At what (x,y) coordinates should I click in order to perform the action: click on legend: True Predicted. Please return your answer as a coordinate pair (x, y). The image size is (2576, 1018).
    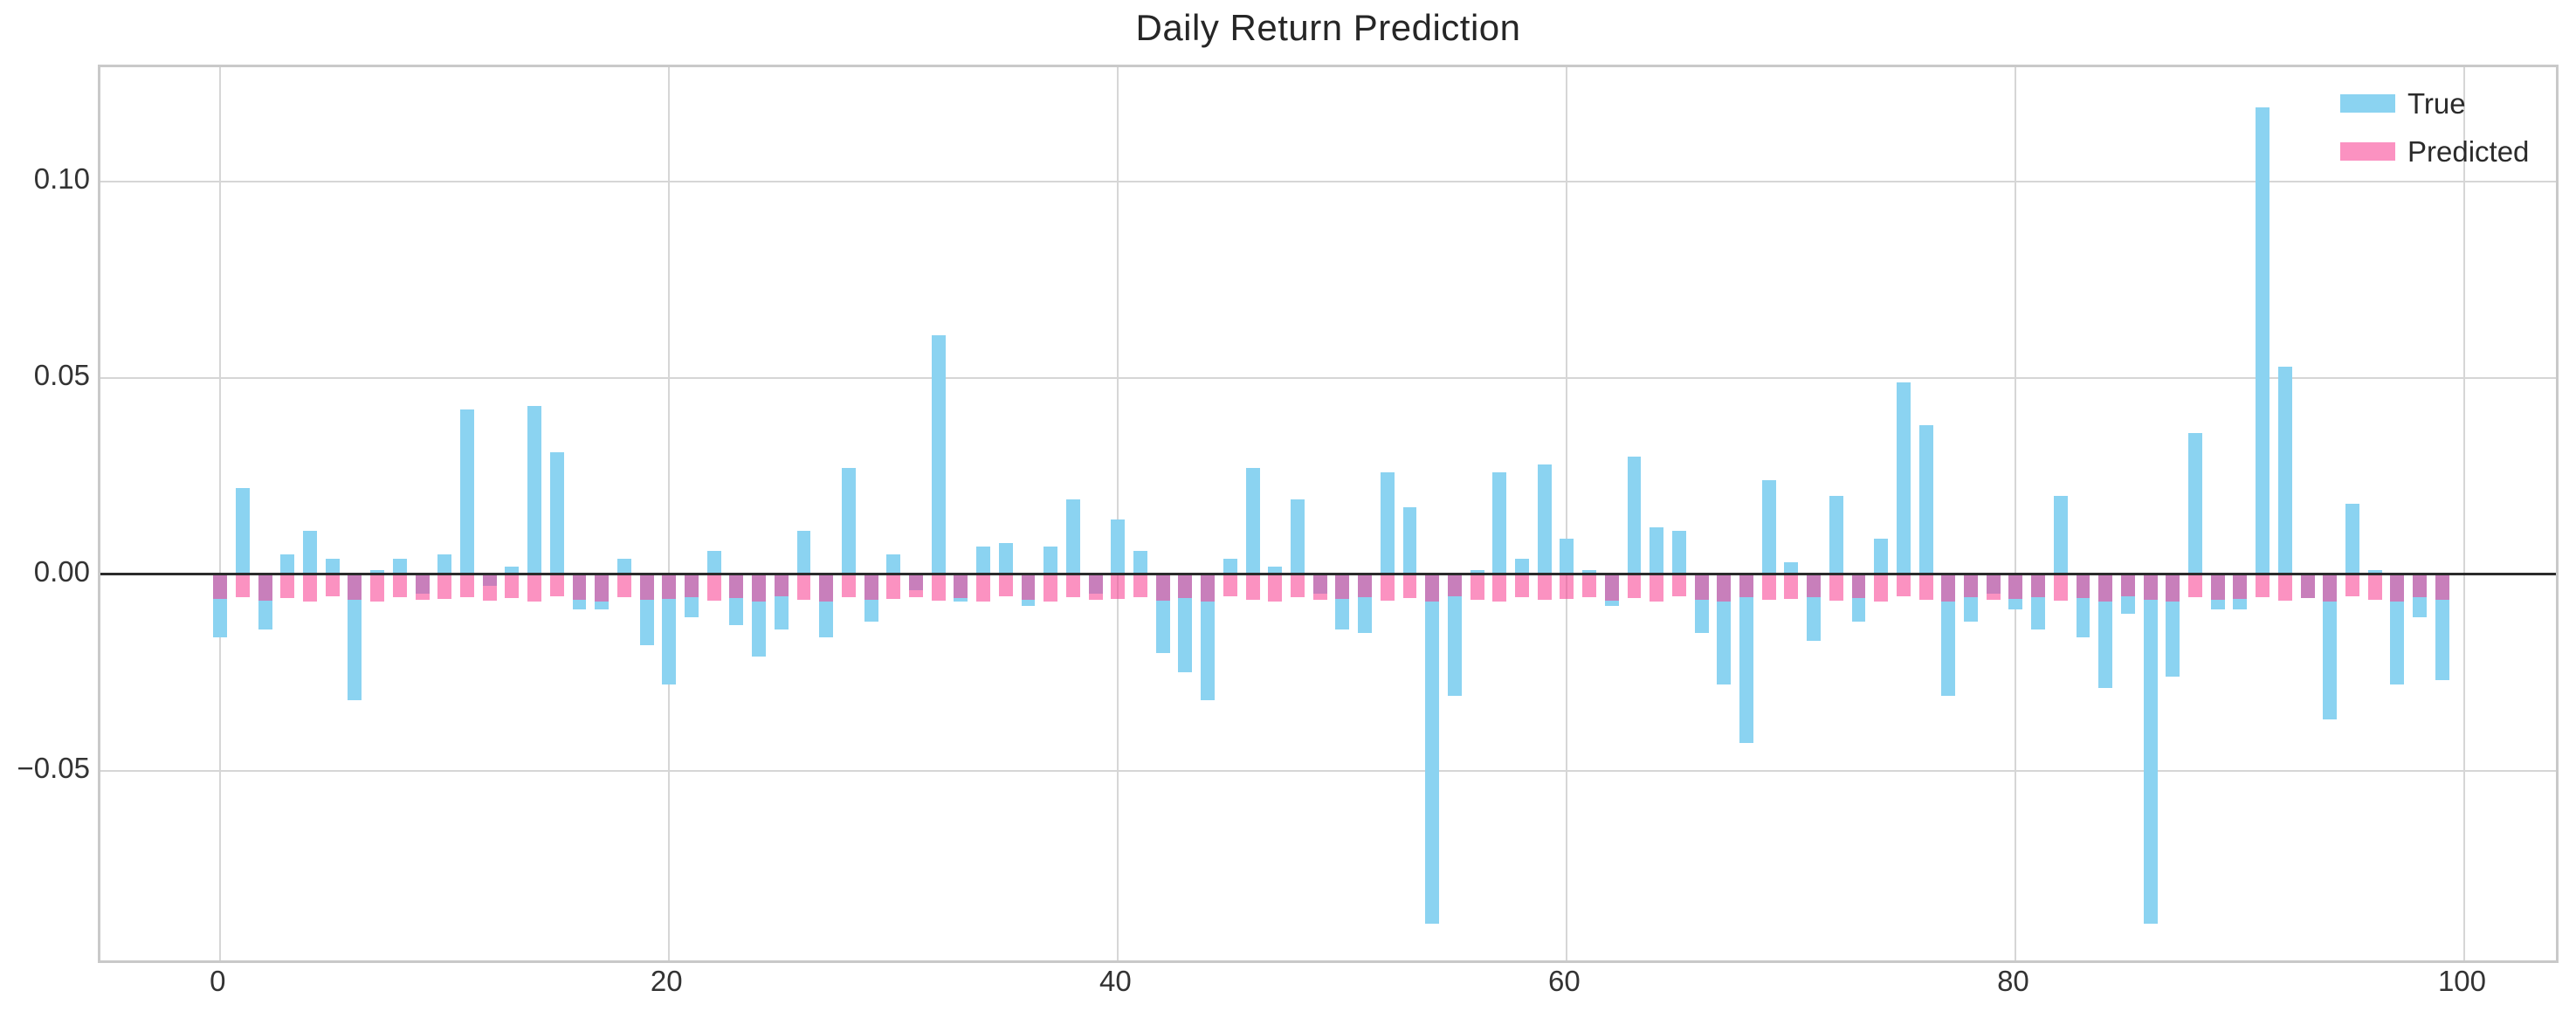
    Looking at the image, I should click on (2434, 127).